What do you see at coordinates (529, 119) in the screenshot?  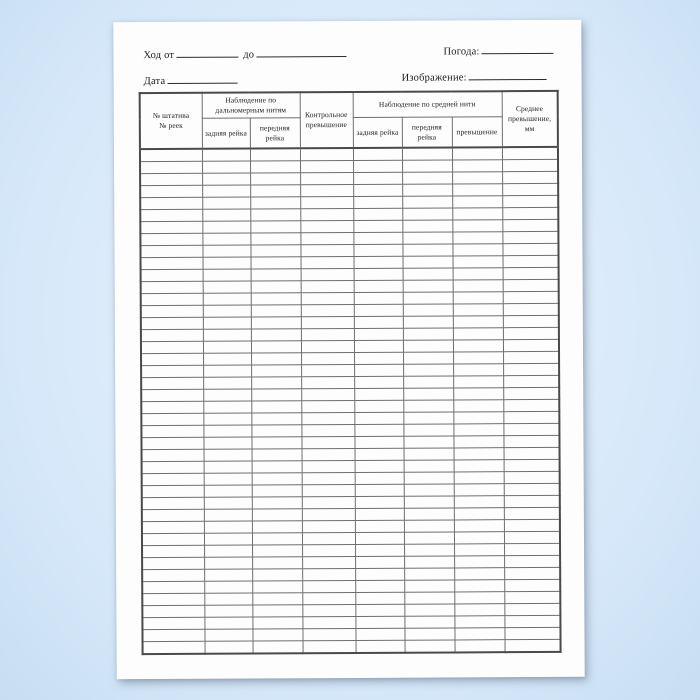 I see `header-mean-elevation: Среднее превышение, мм` at bounding box center [529, 119].